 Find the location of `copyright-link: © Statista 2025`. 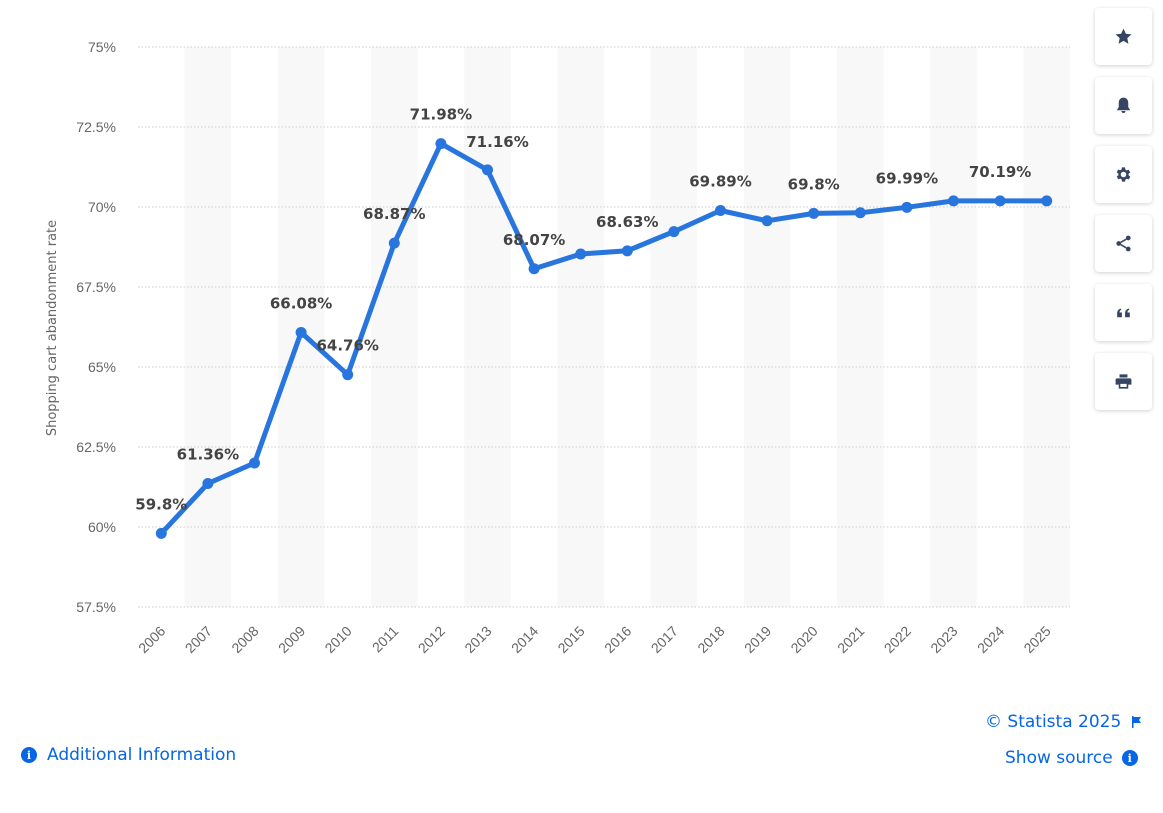

copyright-link: © Statista 2025 is located at coordinates (1064, 722).